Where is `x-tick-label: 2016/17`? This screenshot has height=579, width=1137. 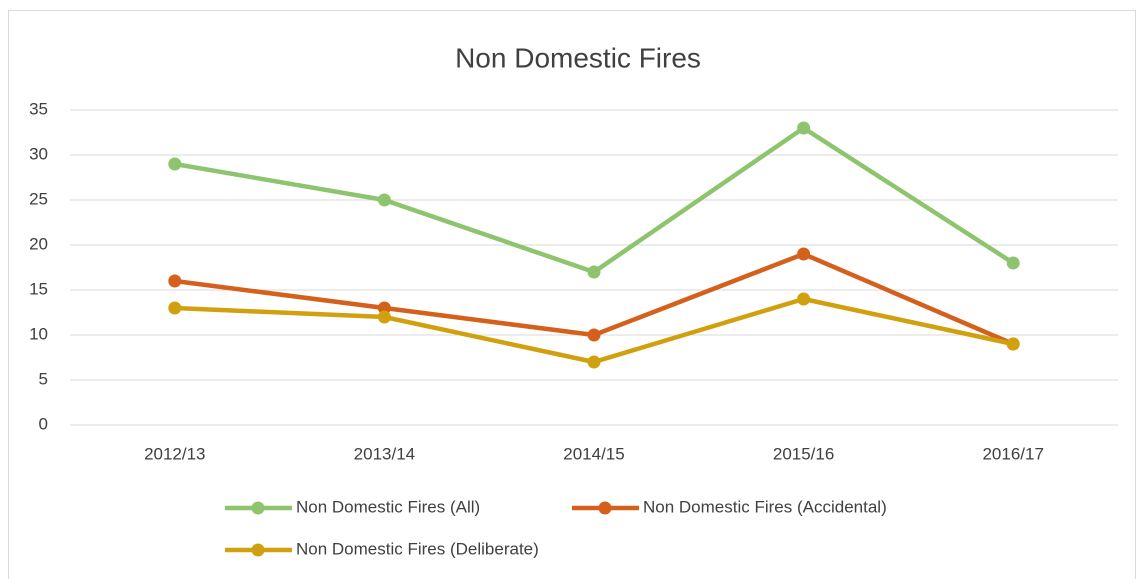
x-tick-label: 2016/17 is located at coordinates (1012, 453).